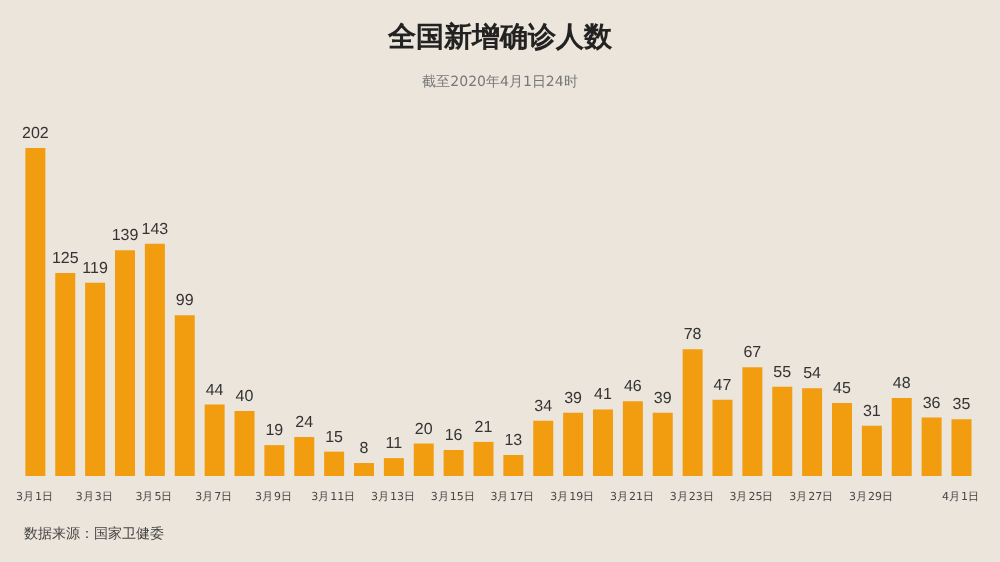  I want to click on data-label: 41, so click(603, 394).